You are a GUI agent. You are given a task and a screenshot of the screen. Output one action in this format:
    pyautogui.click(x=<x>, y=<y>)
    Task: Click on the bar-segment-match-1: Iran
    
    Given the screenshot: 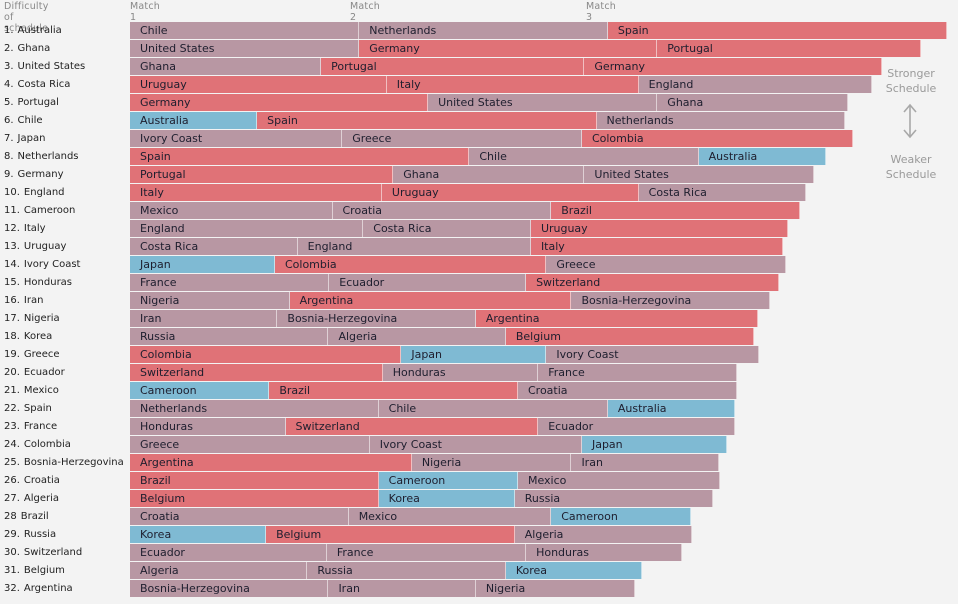 What is the action you would take?
    pyautogui.click(x=204, y=318)
    